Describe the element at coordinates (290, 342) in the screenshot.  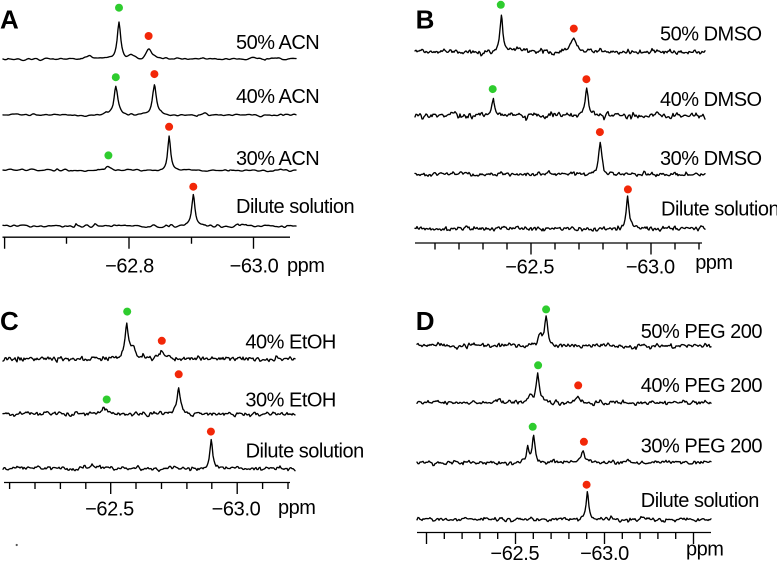
I see `svg-text: 40% EtOH` at that location.